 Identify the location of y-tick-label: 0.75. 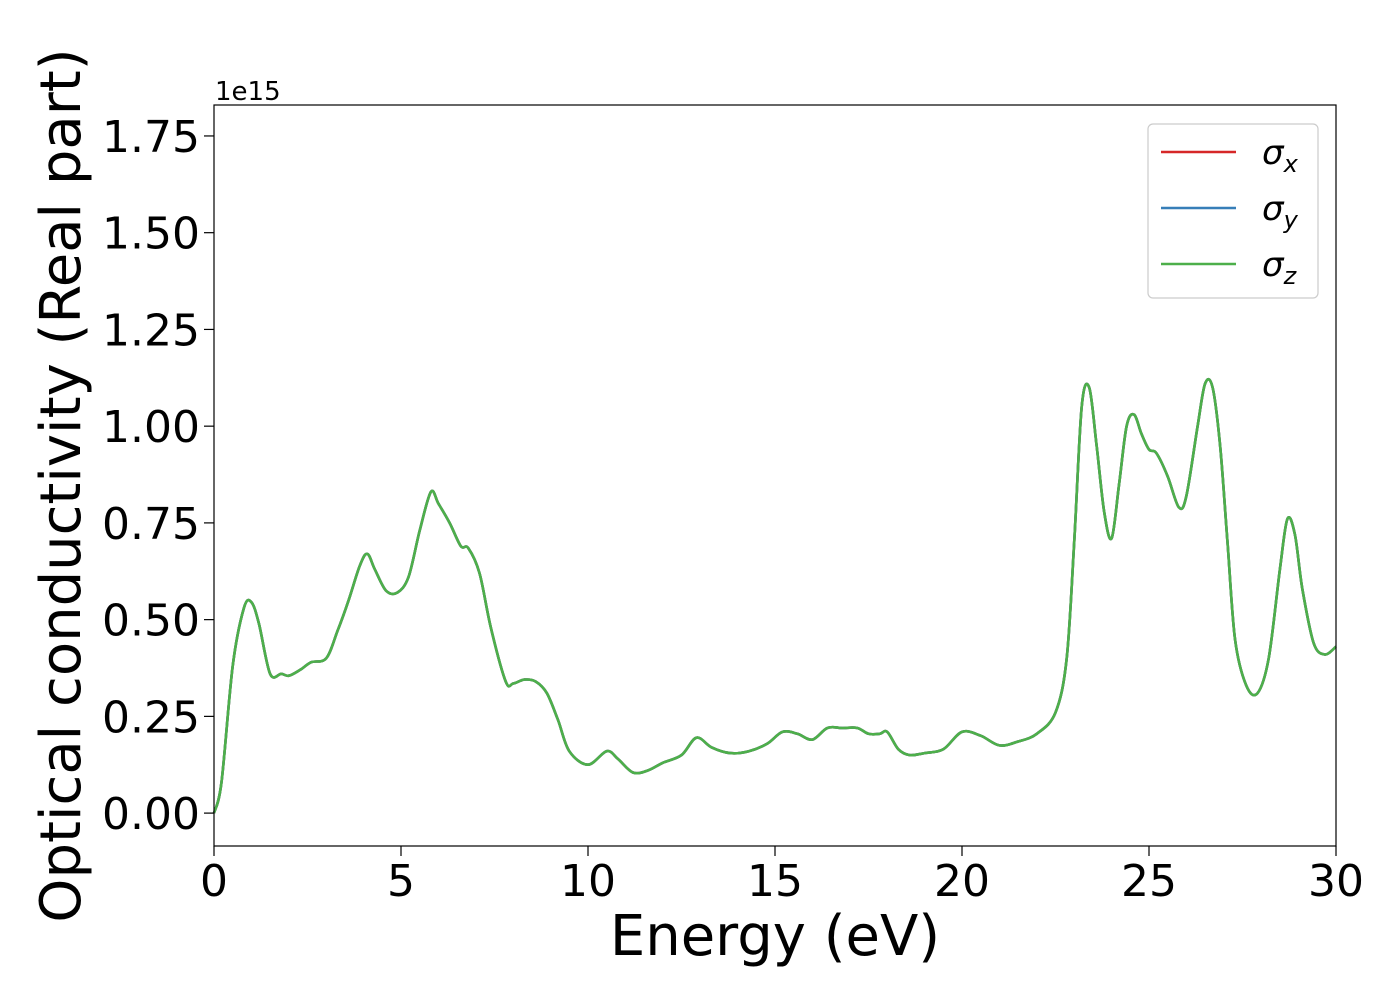
(151, 524).